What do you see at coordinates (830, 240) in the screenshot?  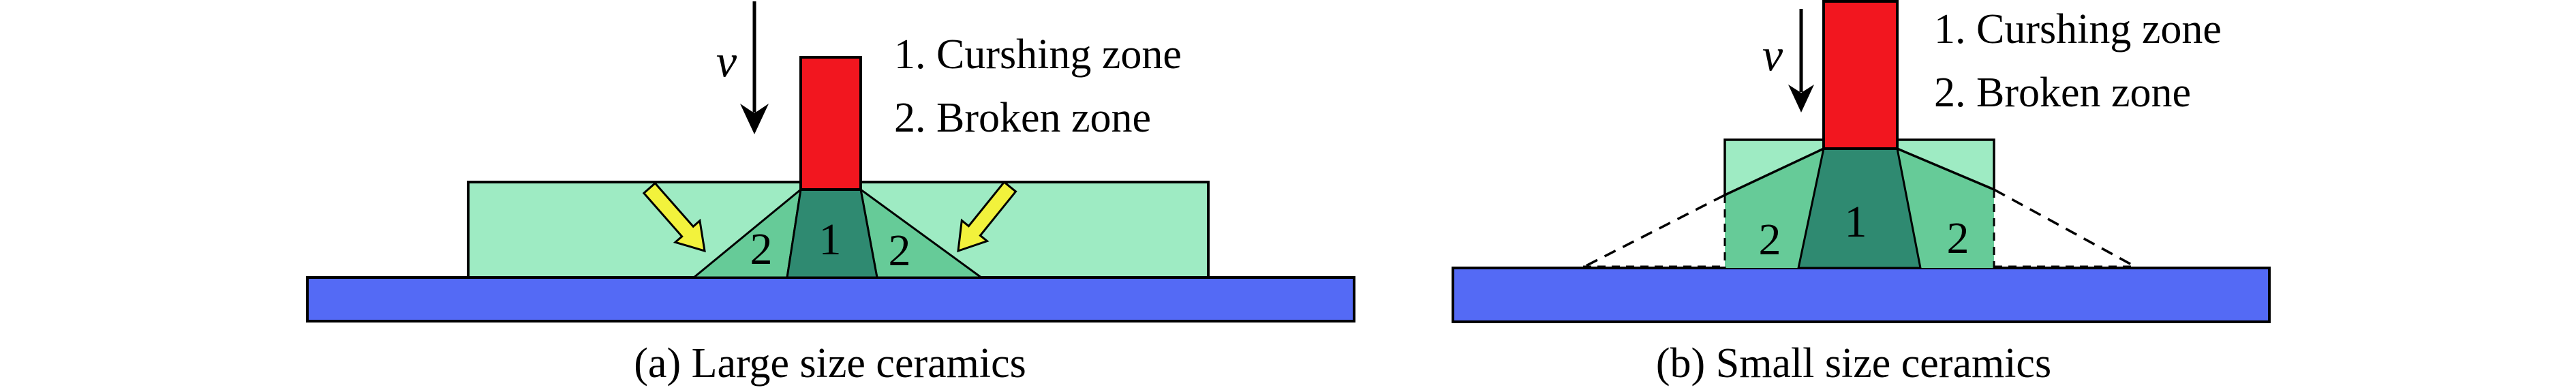 I see `crushing-zone-number-a: 1` at bounding box center [830, 240].